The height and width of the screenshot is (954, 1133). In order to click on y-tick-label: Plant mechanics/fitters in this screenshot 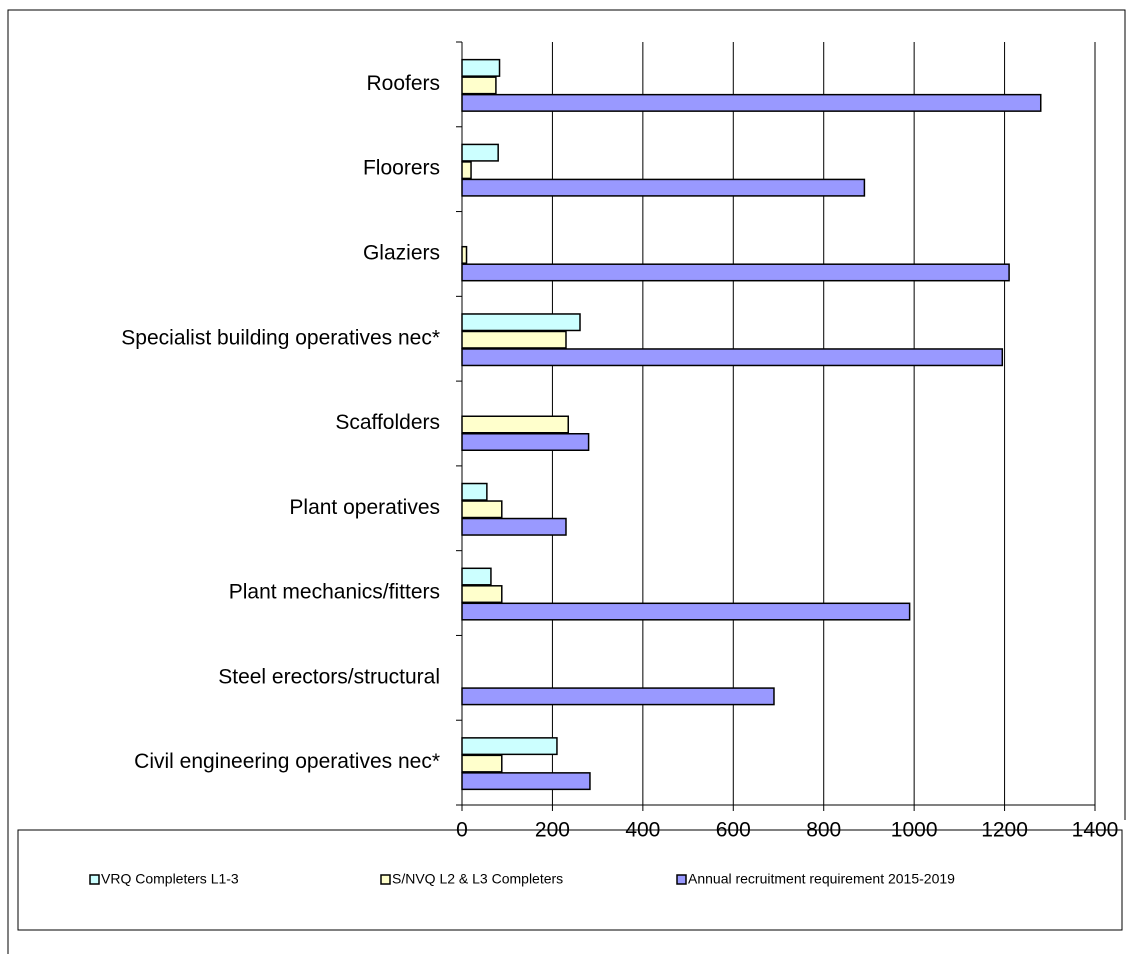, I will do `click(334, 592)`.